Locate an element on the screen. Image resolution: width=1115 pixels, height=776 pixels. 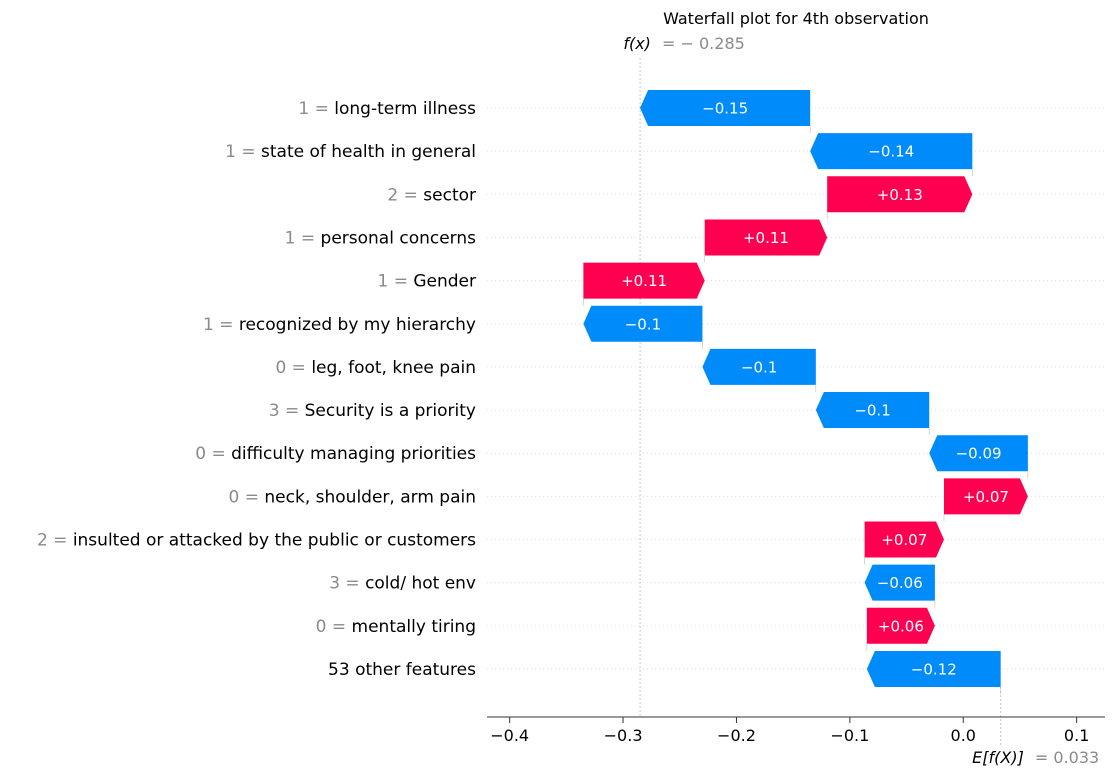
bar-value-label: −0.06 is located at coordinates (900, 583).